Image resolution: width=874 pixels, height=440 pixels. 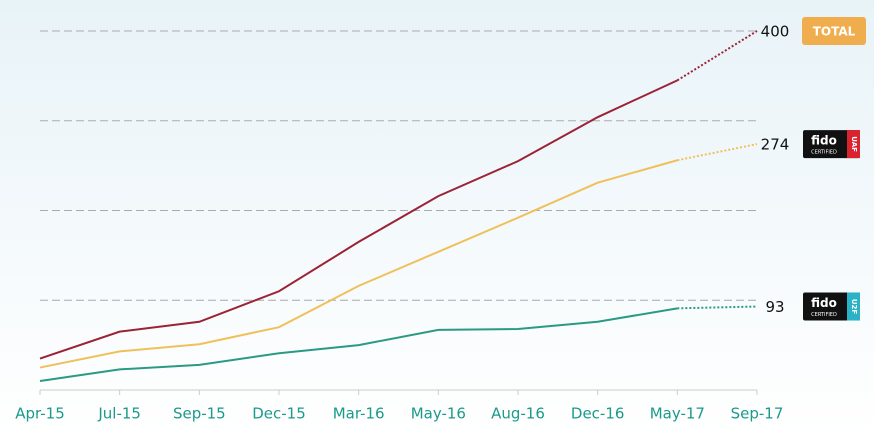 I want to click on x-tick-label: Sep-15, so click(x=199, y=414).